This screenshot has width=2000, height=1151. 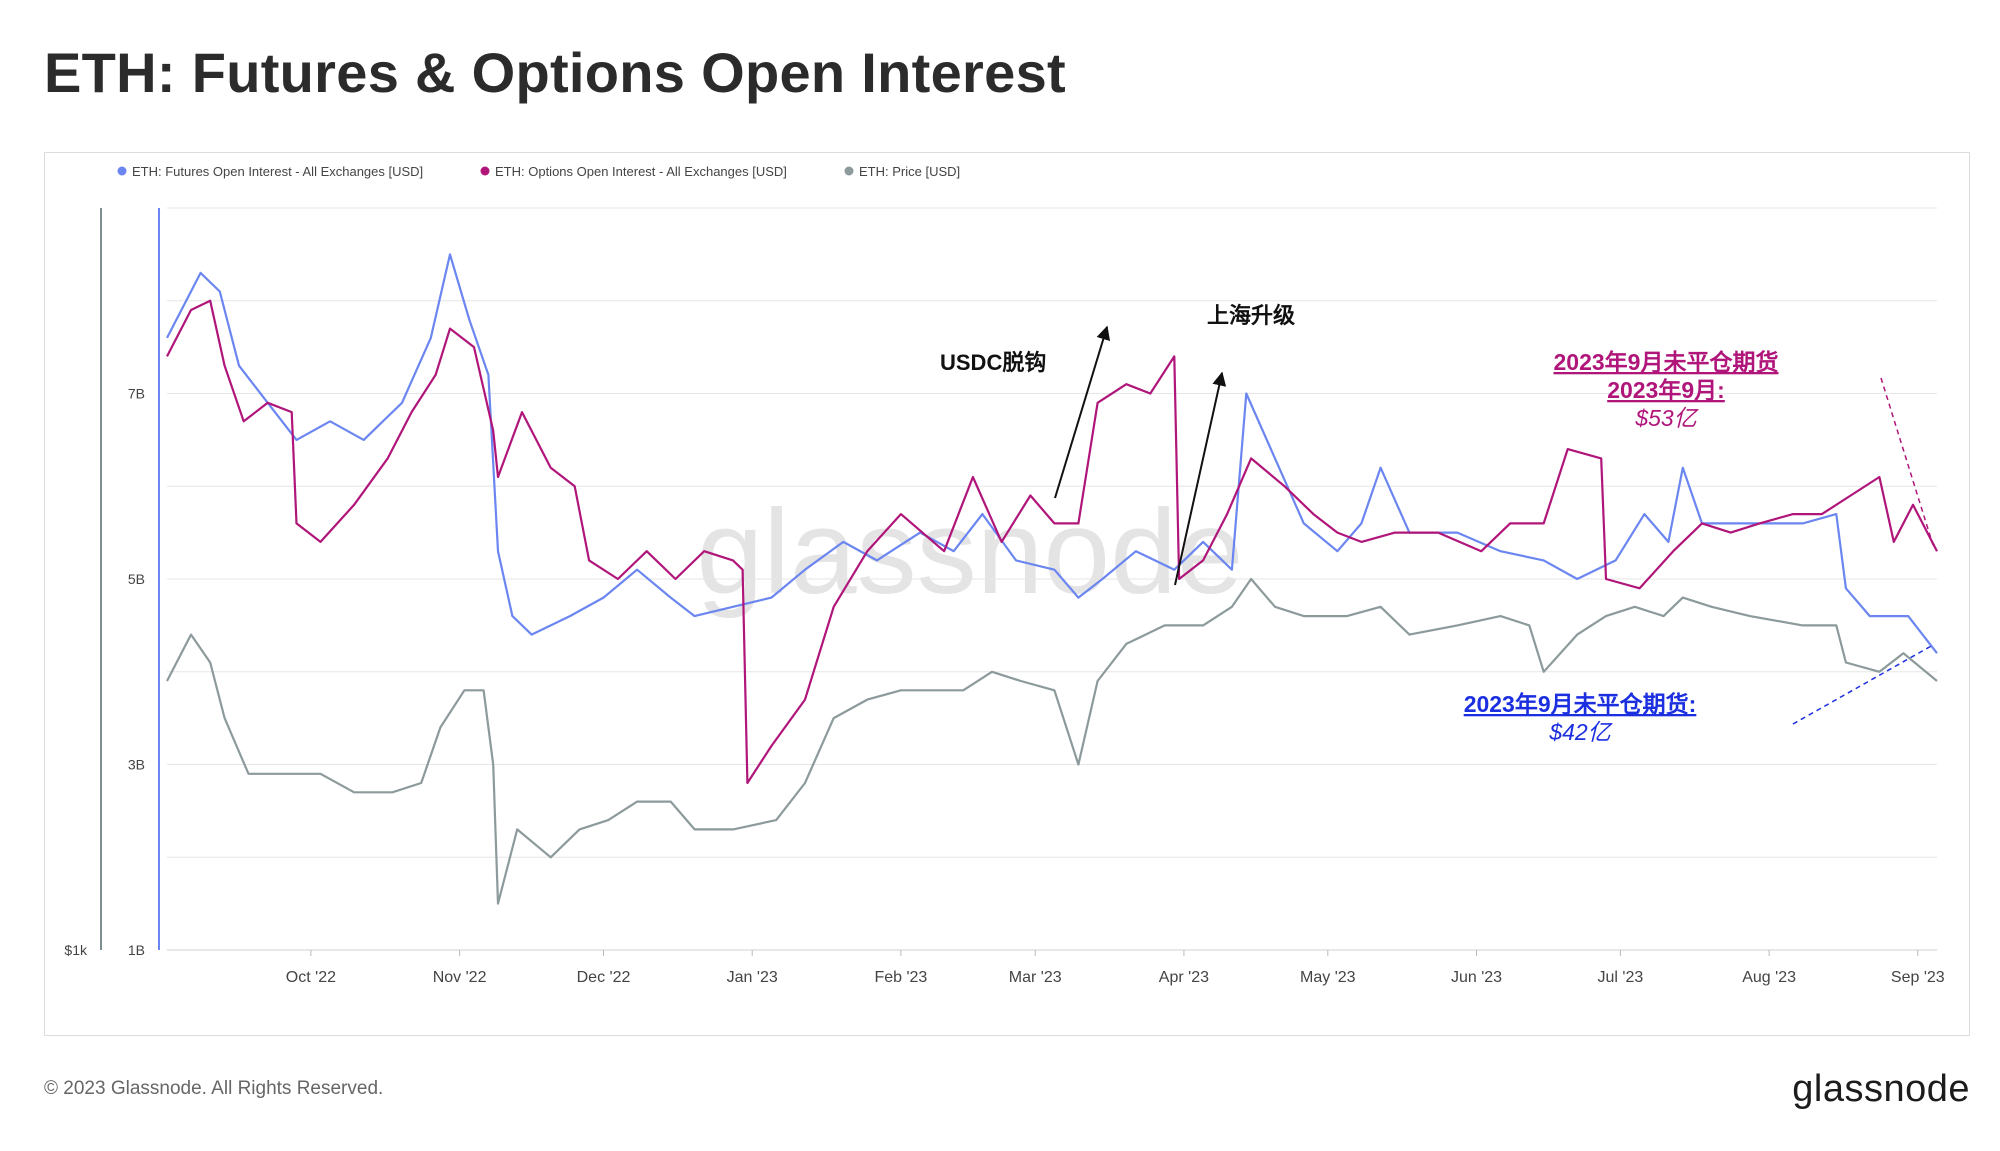 I want to click on x-tick-label: Sep '23, so click(x=1918, y=977).